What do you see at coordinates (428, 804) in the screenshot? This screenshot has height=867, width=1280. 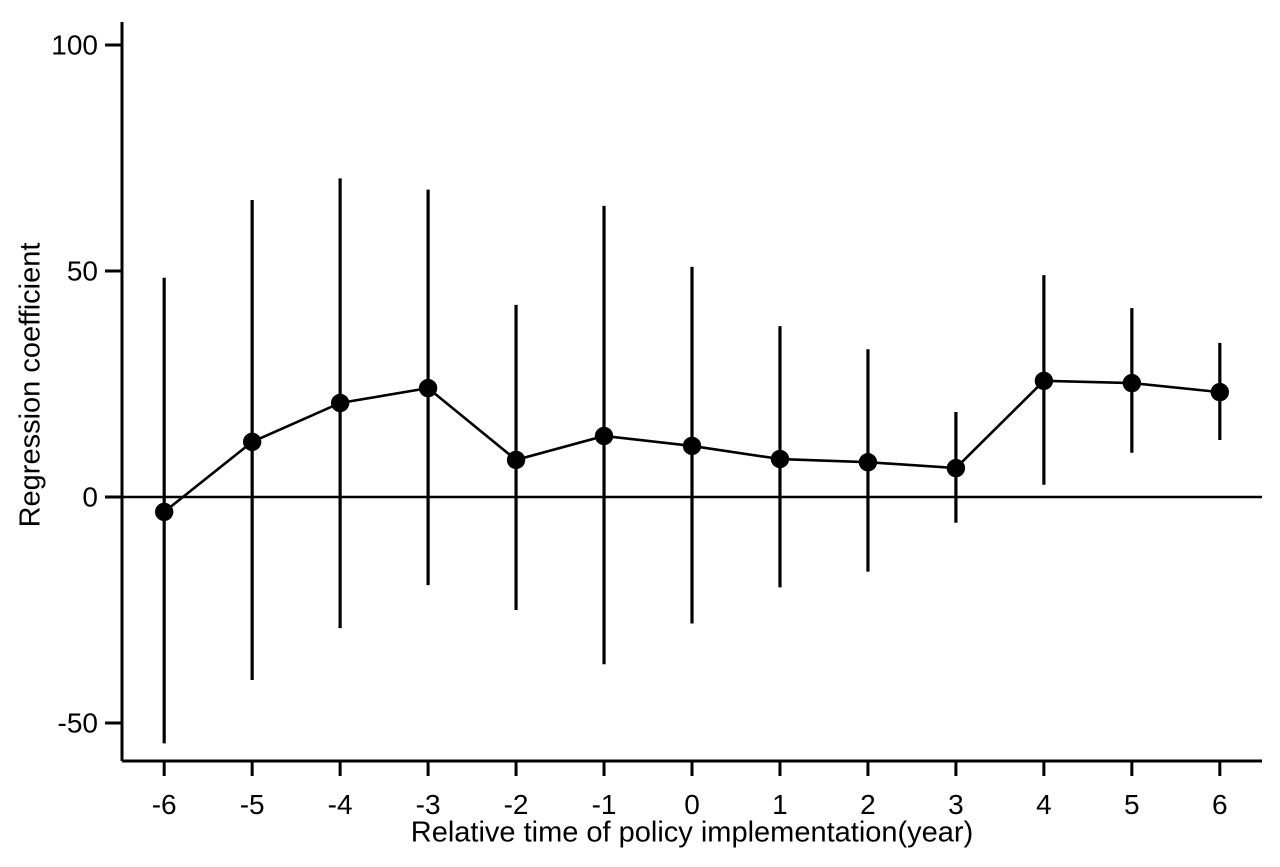 I see `x-tick-label: -3` at bounding box center [428, 804].